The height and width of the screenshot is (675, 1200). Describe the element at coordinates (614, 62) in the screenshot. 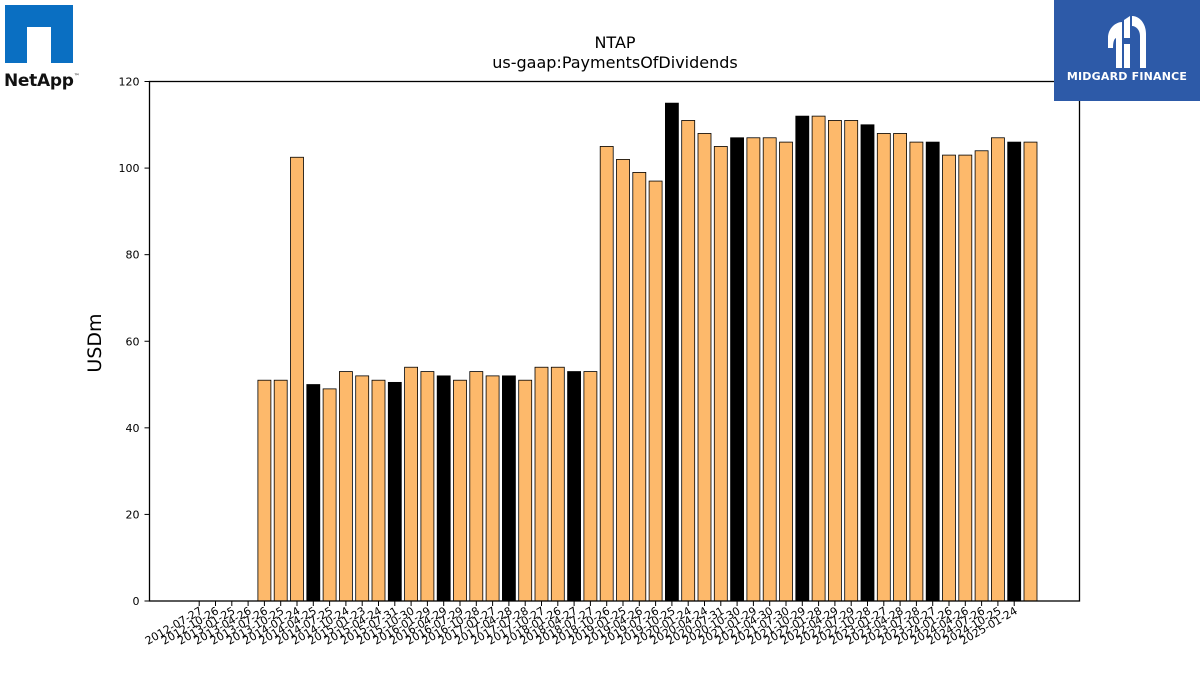

I see `chart-subtitle: us-gaap:PaymentsOfDividends` at that location.